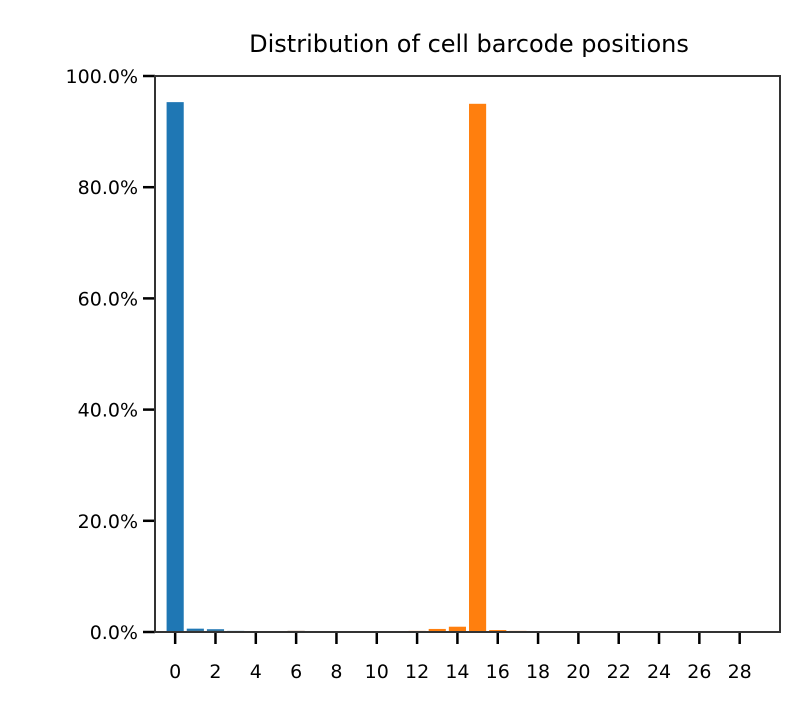 This screenshot has width=811, height=716. I want to click on x-tick-label: 28, so click(740, 672).